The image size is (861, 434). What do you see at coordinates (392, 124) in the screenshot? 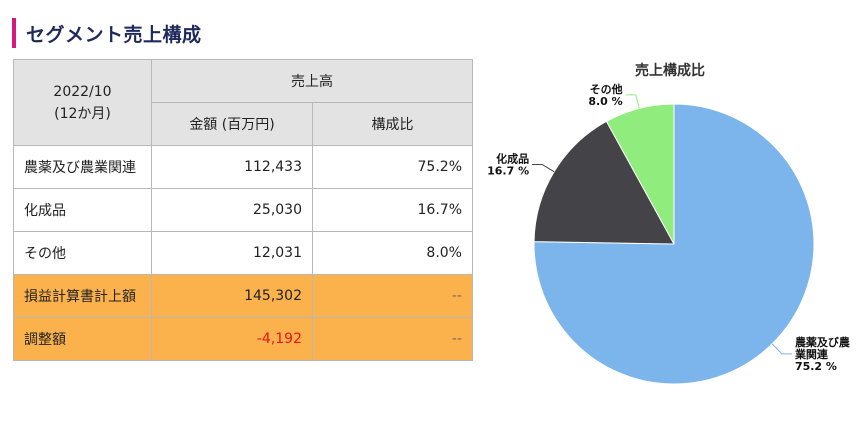
I see `ratio-header-cell: 構成比` at bounding box center [392, 124].